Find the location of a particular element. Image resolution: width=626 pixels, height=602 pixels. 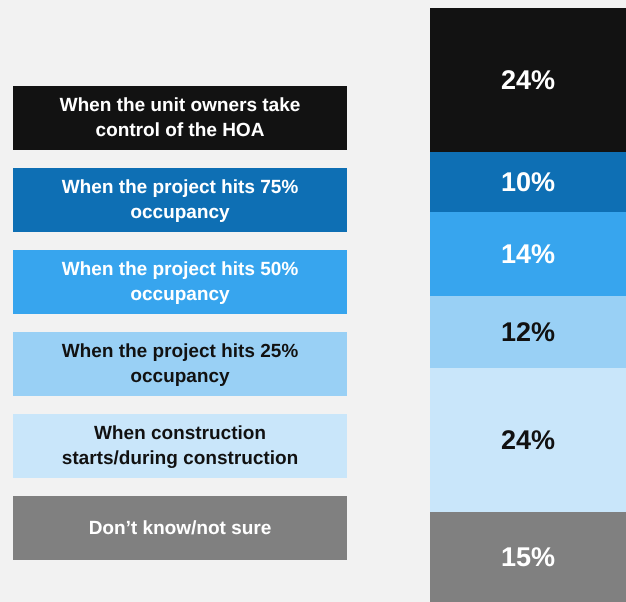

data-label: 10% is located at coordinates (528, 182).